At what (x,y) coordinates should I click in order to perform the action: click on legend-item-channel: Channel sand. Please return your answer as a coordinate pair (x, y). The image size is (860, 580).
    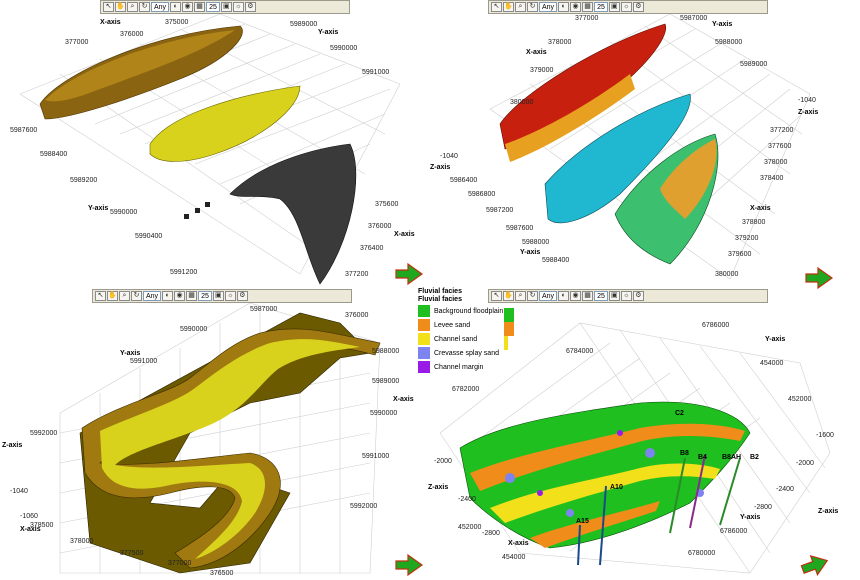
    Looking at the image, I should click on (473, 339).